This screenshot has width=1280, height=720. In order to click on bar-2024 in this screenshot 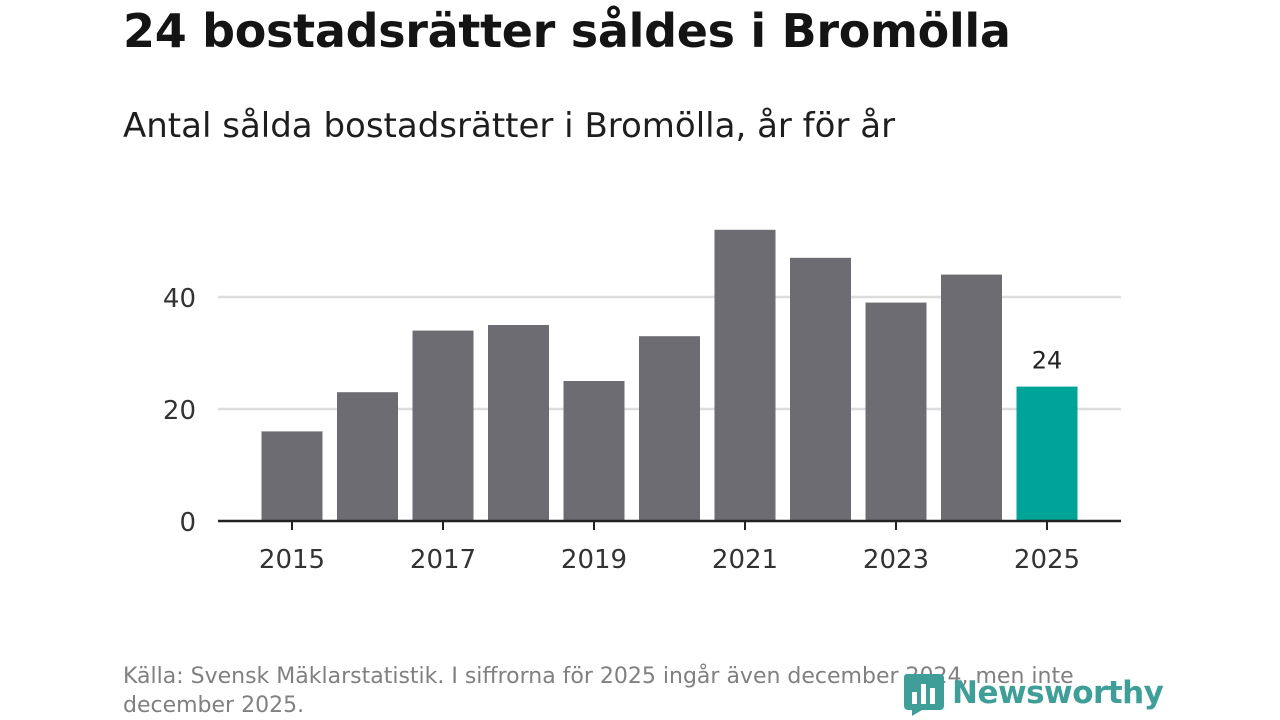, I will do `click(971, 397)`.